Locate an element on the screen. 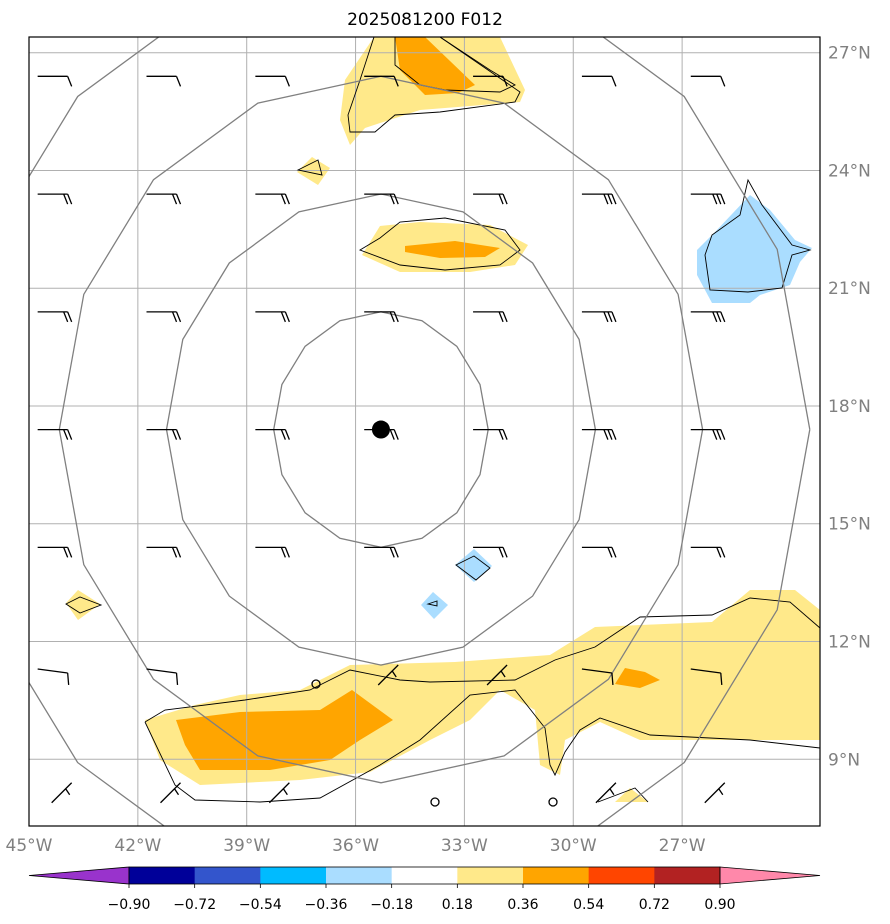  longitude-label: 30°W is located at coordinates (573, 846).